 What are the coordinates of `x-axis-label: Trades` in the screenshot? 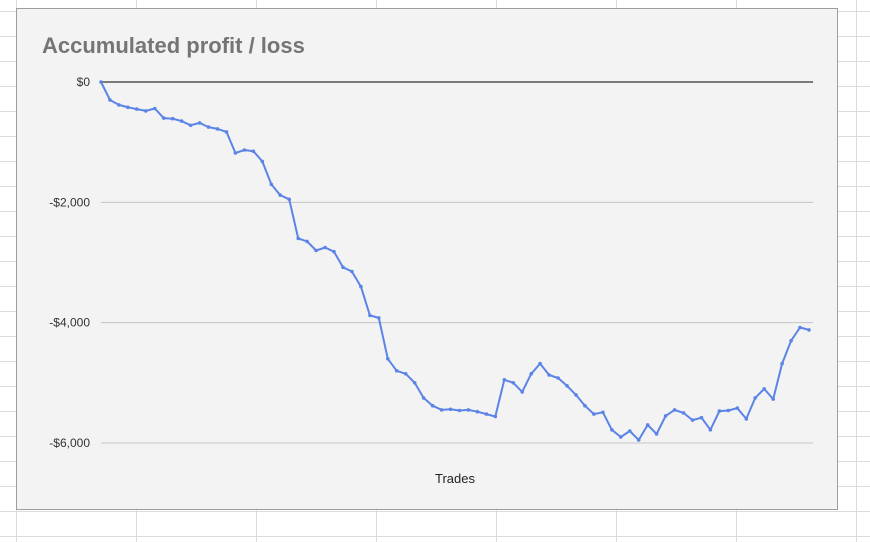 It's located at (455, 478).